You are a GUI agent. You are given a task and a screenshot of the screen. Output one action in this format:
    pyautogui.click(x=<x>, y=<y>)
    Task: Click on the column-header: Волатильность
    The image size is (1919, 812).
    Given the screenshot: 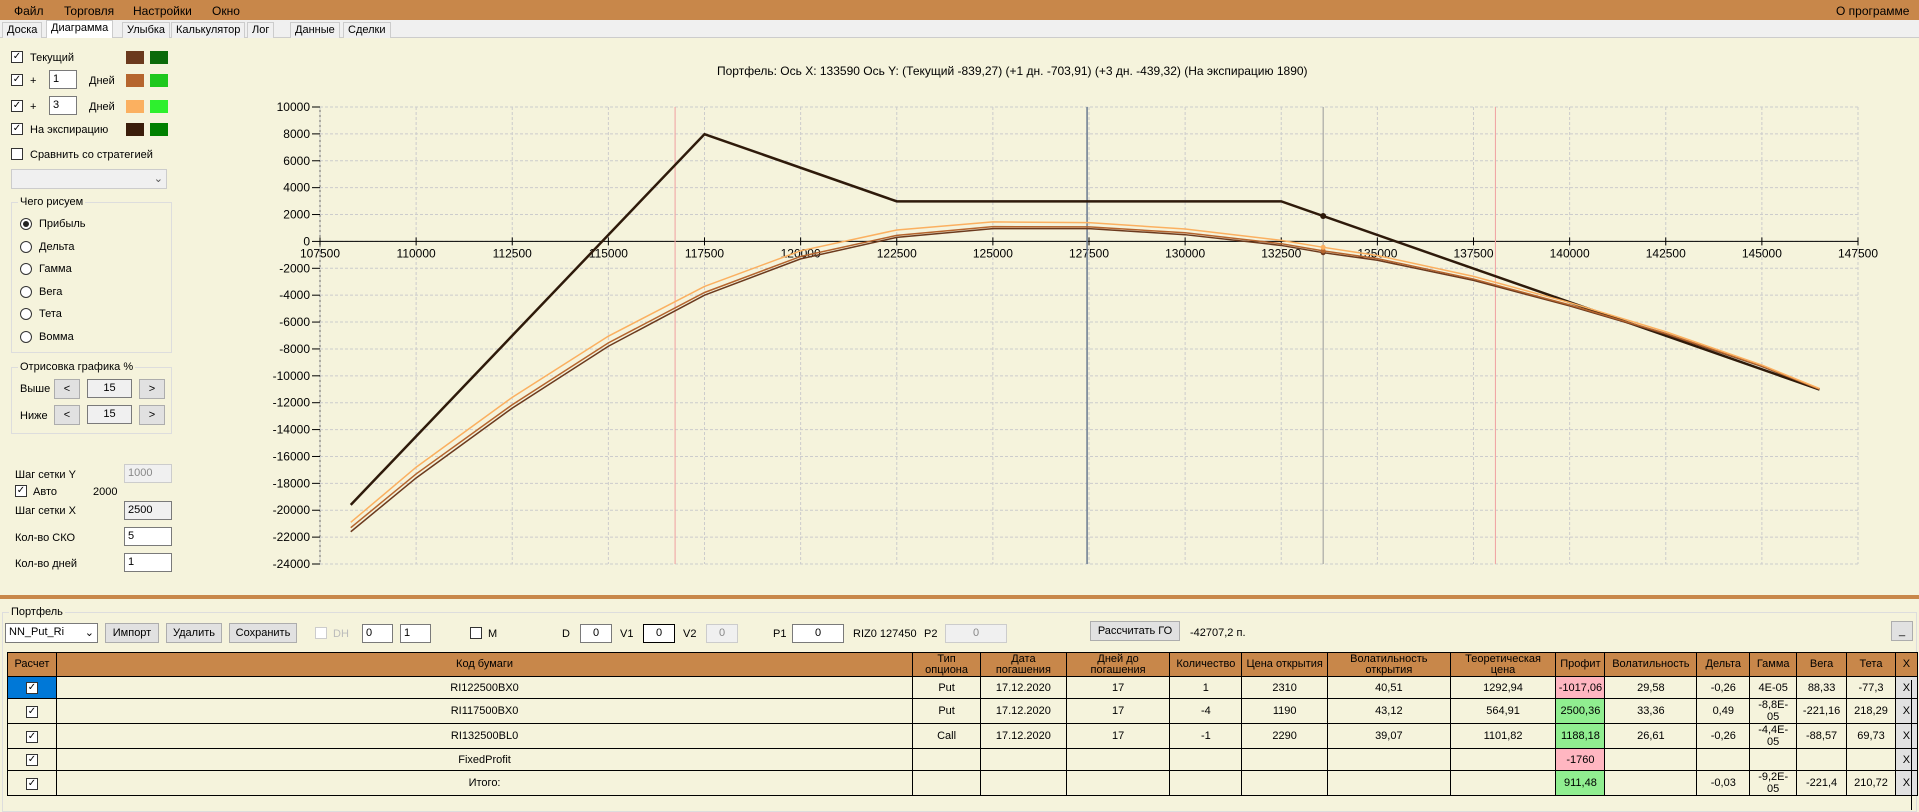 What is the action you would take?
    pyautogui.click(x=1651, y=664)
    